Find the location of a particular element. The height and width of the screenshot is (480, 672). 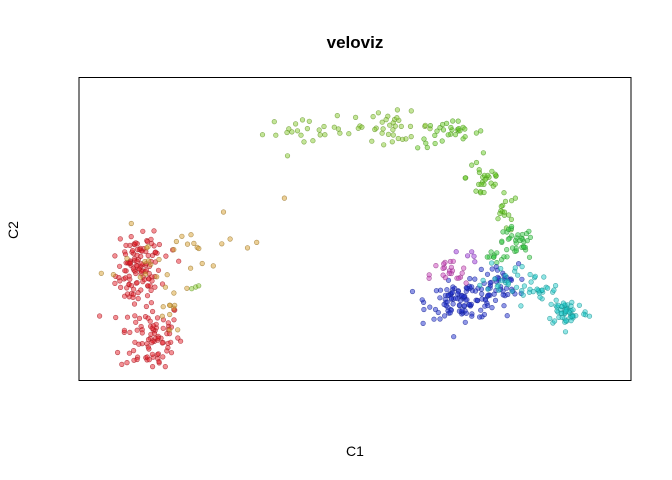

y-axis-label: C2 is located at coordinates (13, 230).